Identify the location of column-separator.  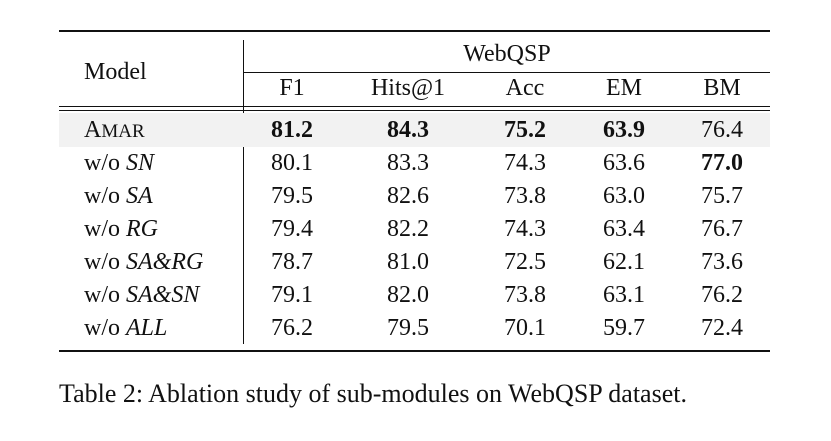
(243, 192).